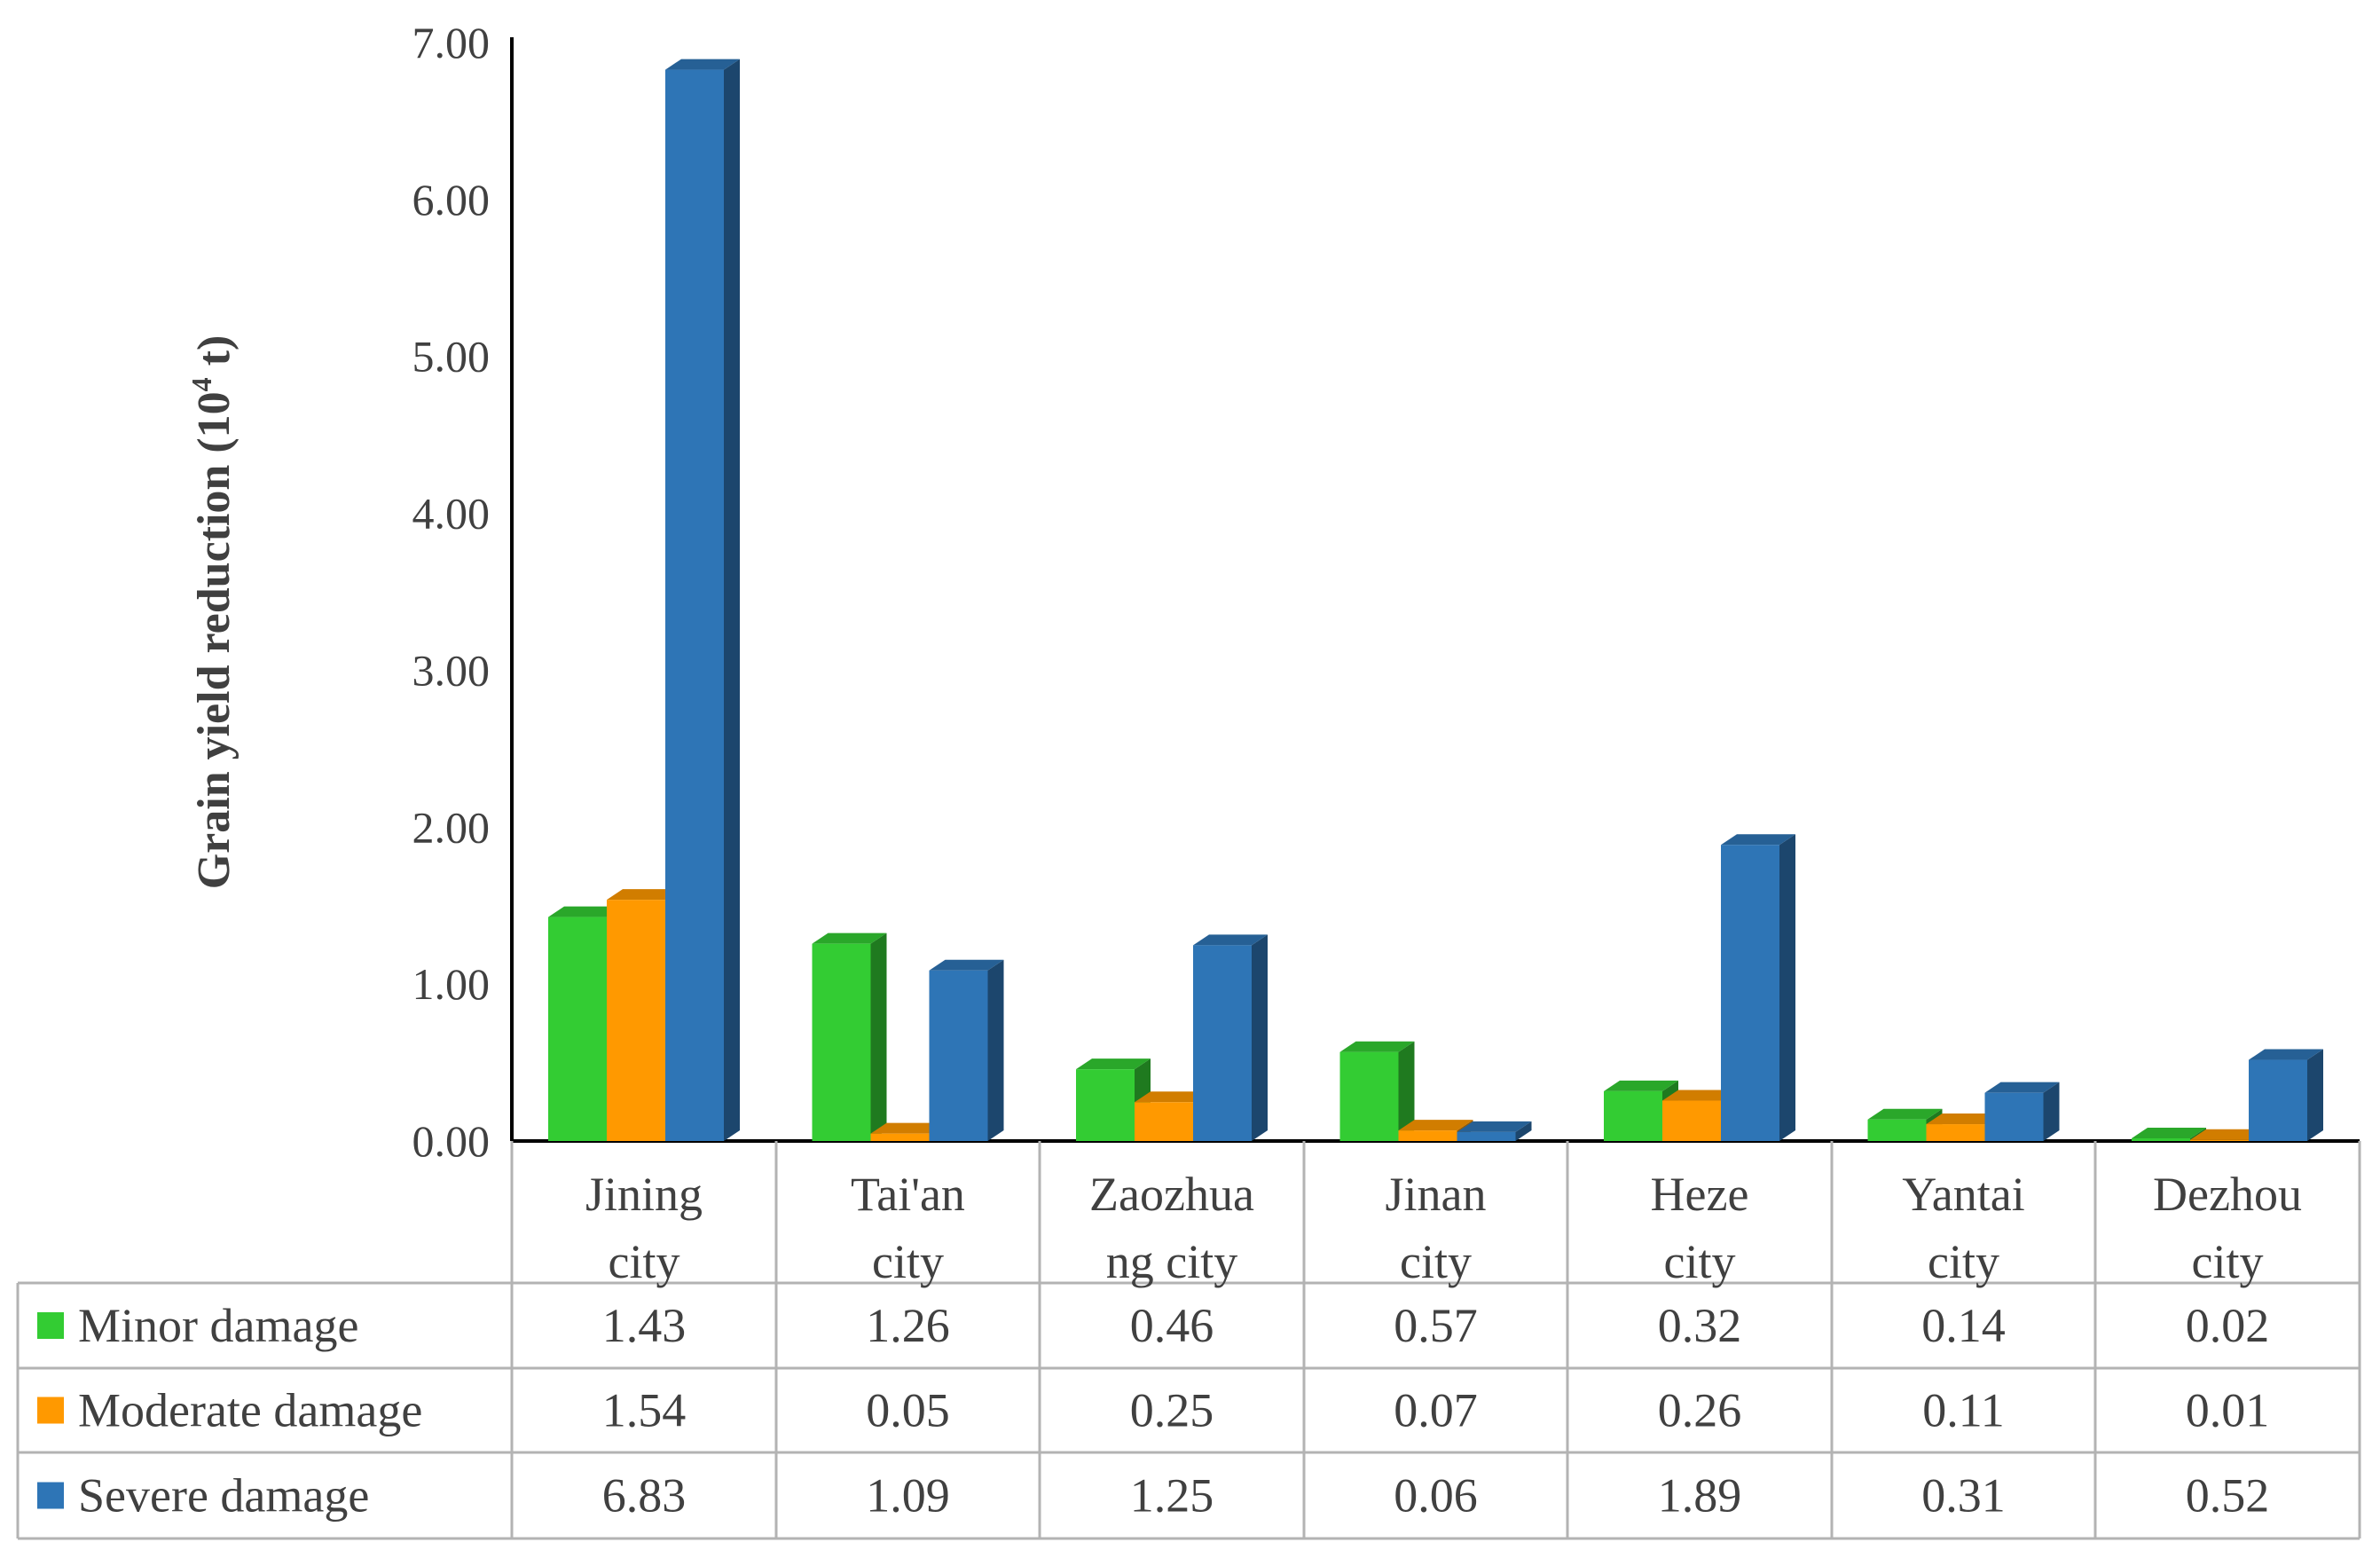 Image resolution: width=2380 pixels, height=1566 pixels. Describe the element at coordinates (908, 1410) in the screenshot. I see `data-label: 0.05` at that location.